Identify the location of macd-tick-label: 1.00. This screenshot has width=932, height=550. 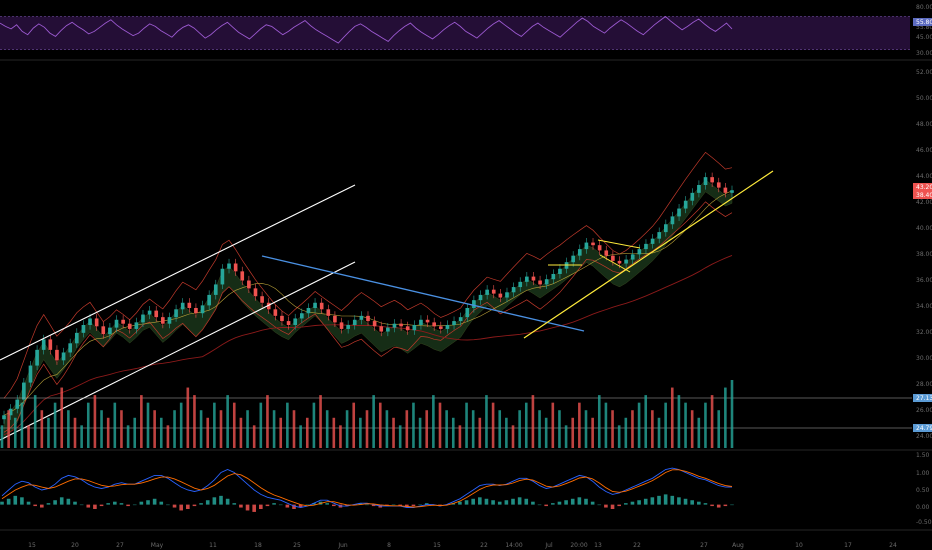
(923, 473).